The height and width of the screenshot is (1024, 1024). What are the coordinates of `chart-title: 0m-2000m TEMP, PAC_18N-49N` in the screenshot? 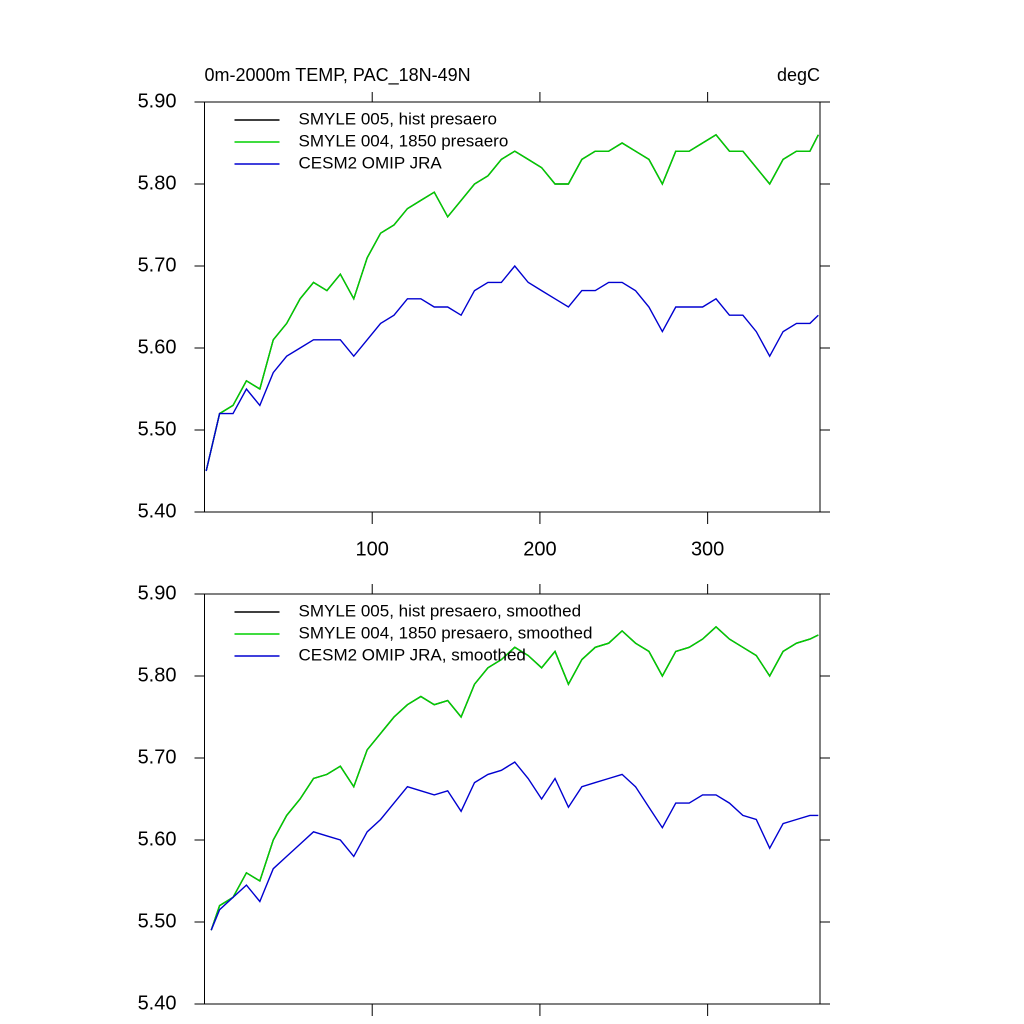 It's located at (338, 75).